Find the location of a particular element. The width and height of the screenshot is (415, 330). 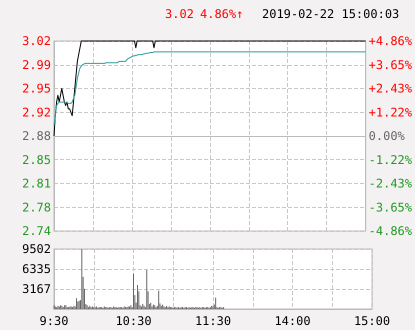

y-tick-label: 2.78 is located at coordinates (36, 207).